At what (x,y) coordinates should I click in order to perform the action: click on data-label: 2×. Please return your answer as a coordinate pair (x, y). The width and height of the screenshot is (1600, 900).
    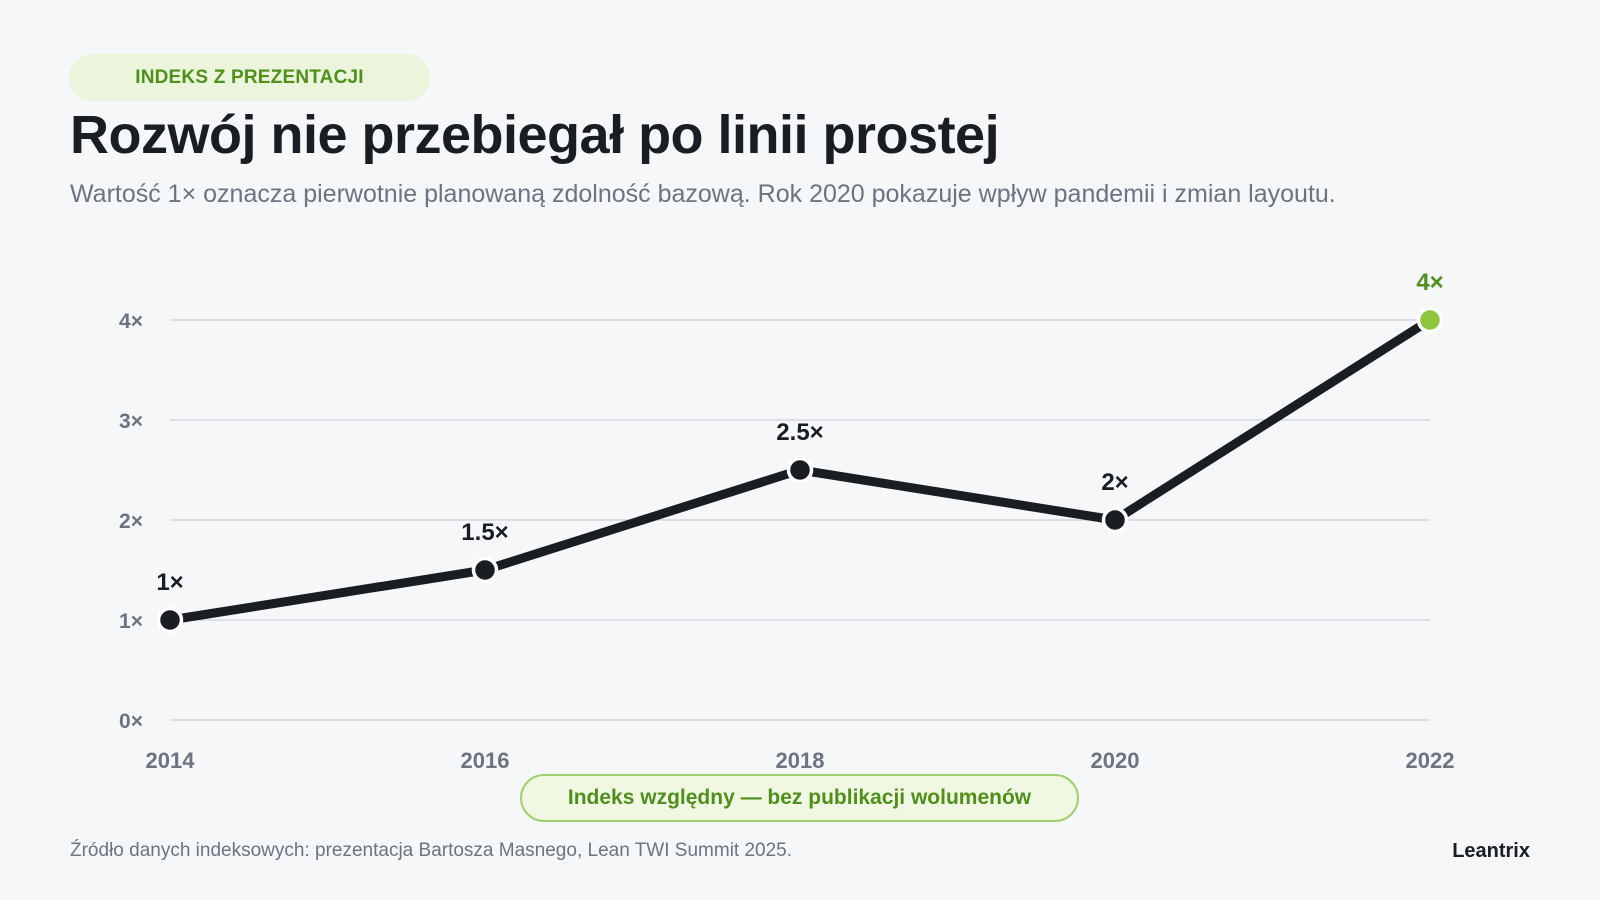
    Looking at the image, I should click on (1114, 482).